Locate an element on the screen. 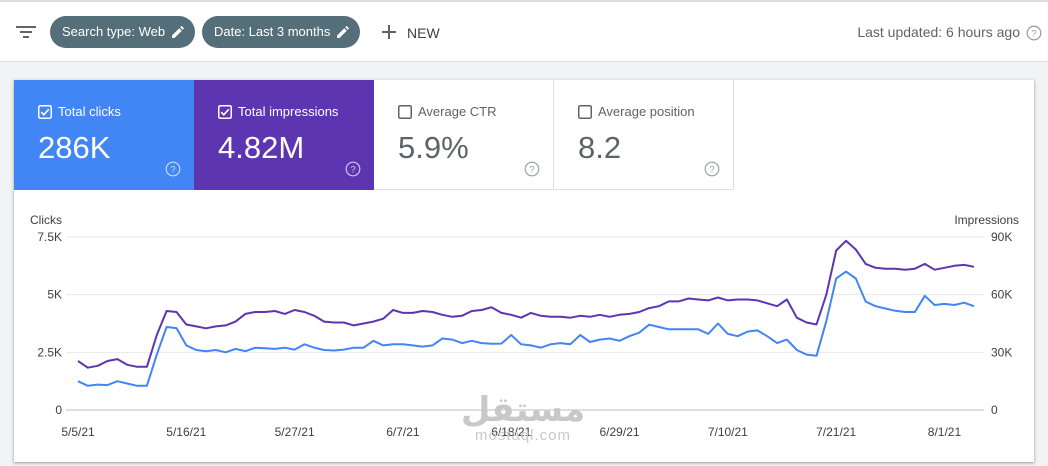  y-tick-label-left: 7.5K is located at coordinates (49, 237).